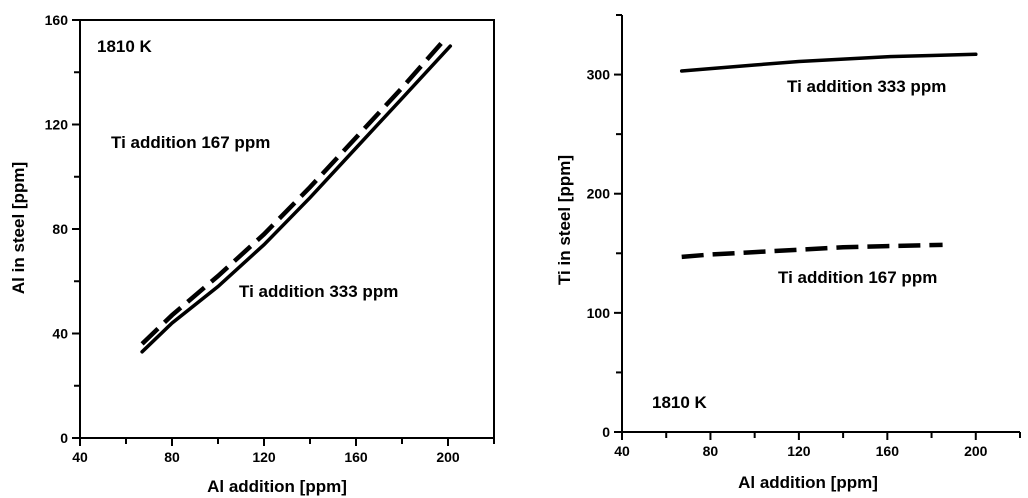 The image size is (1028, 498). I want to click on left-x-tick-label: 40, so click(80, 457).